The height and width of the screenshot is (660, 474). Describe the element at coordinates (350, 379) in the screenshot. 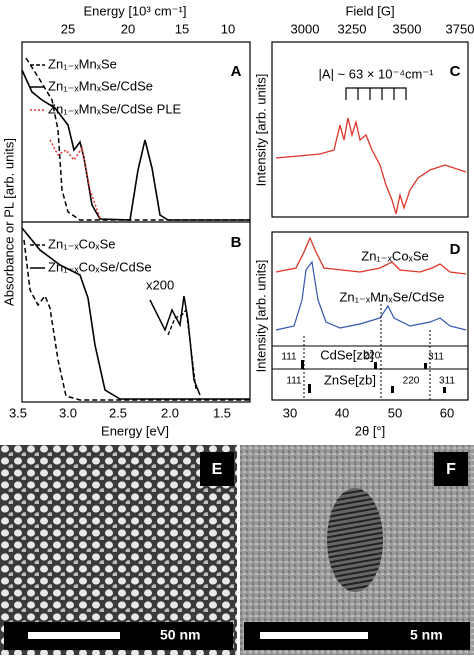

I see `reference-label: ZnSe[zb]` at that location.